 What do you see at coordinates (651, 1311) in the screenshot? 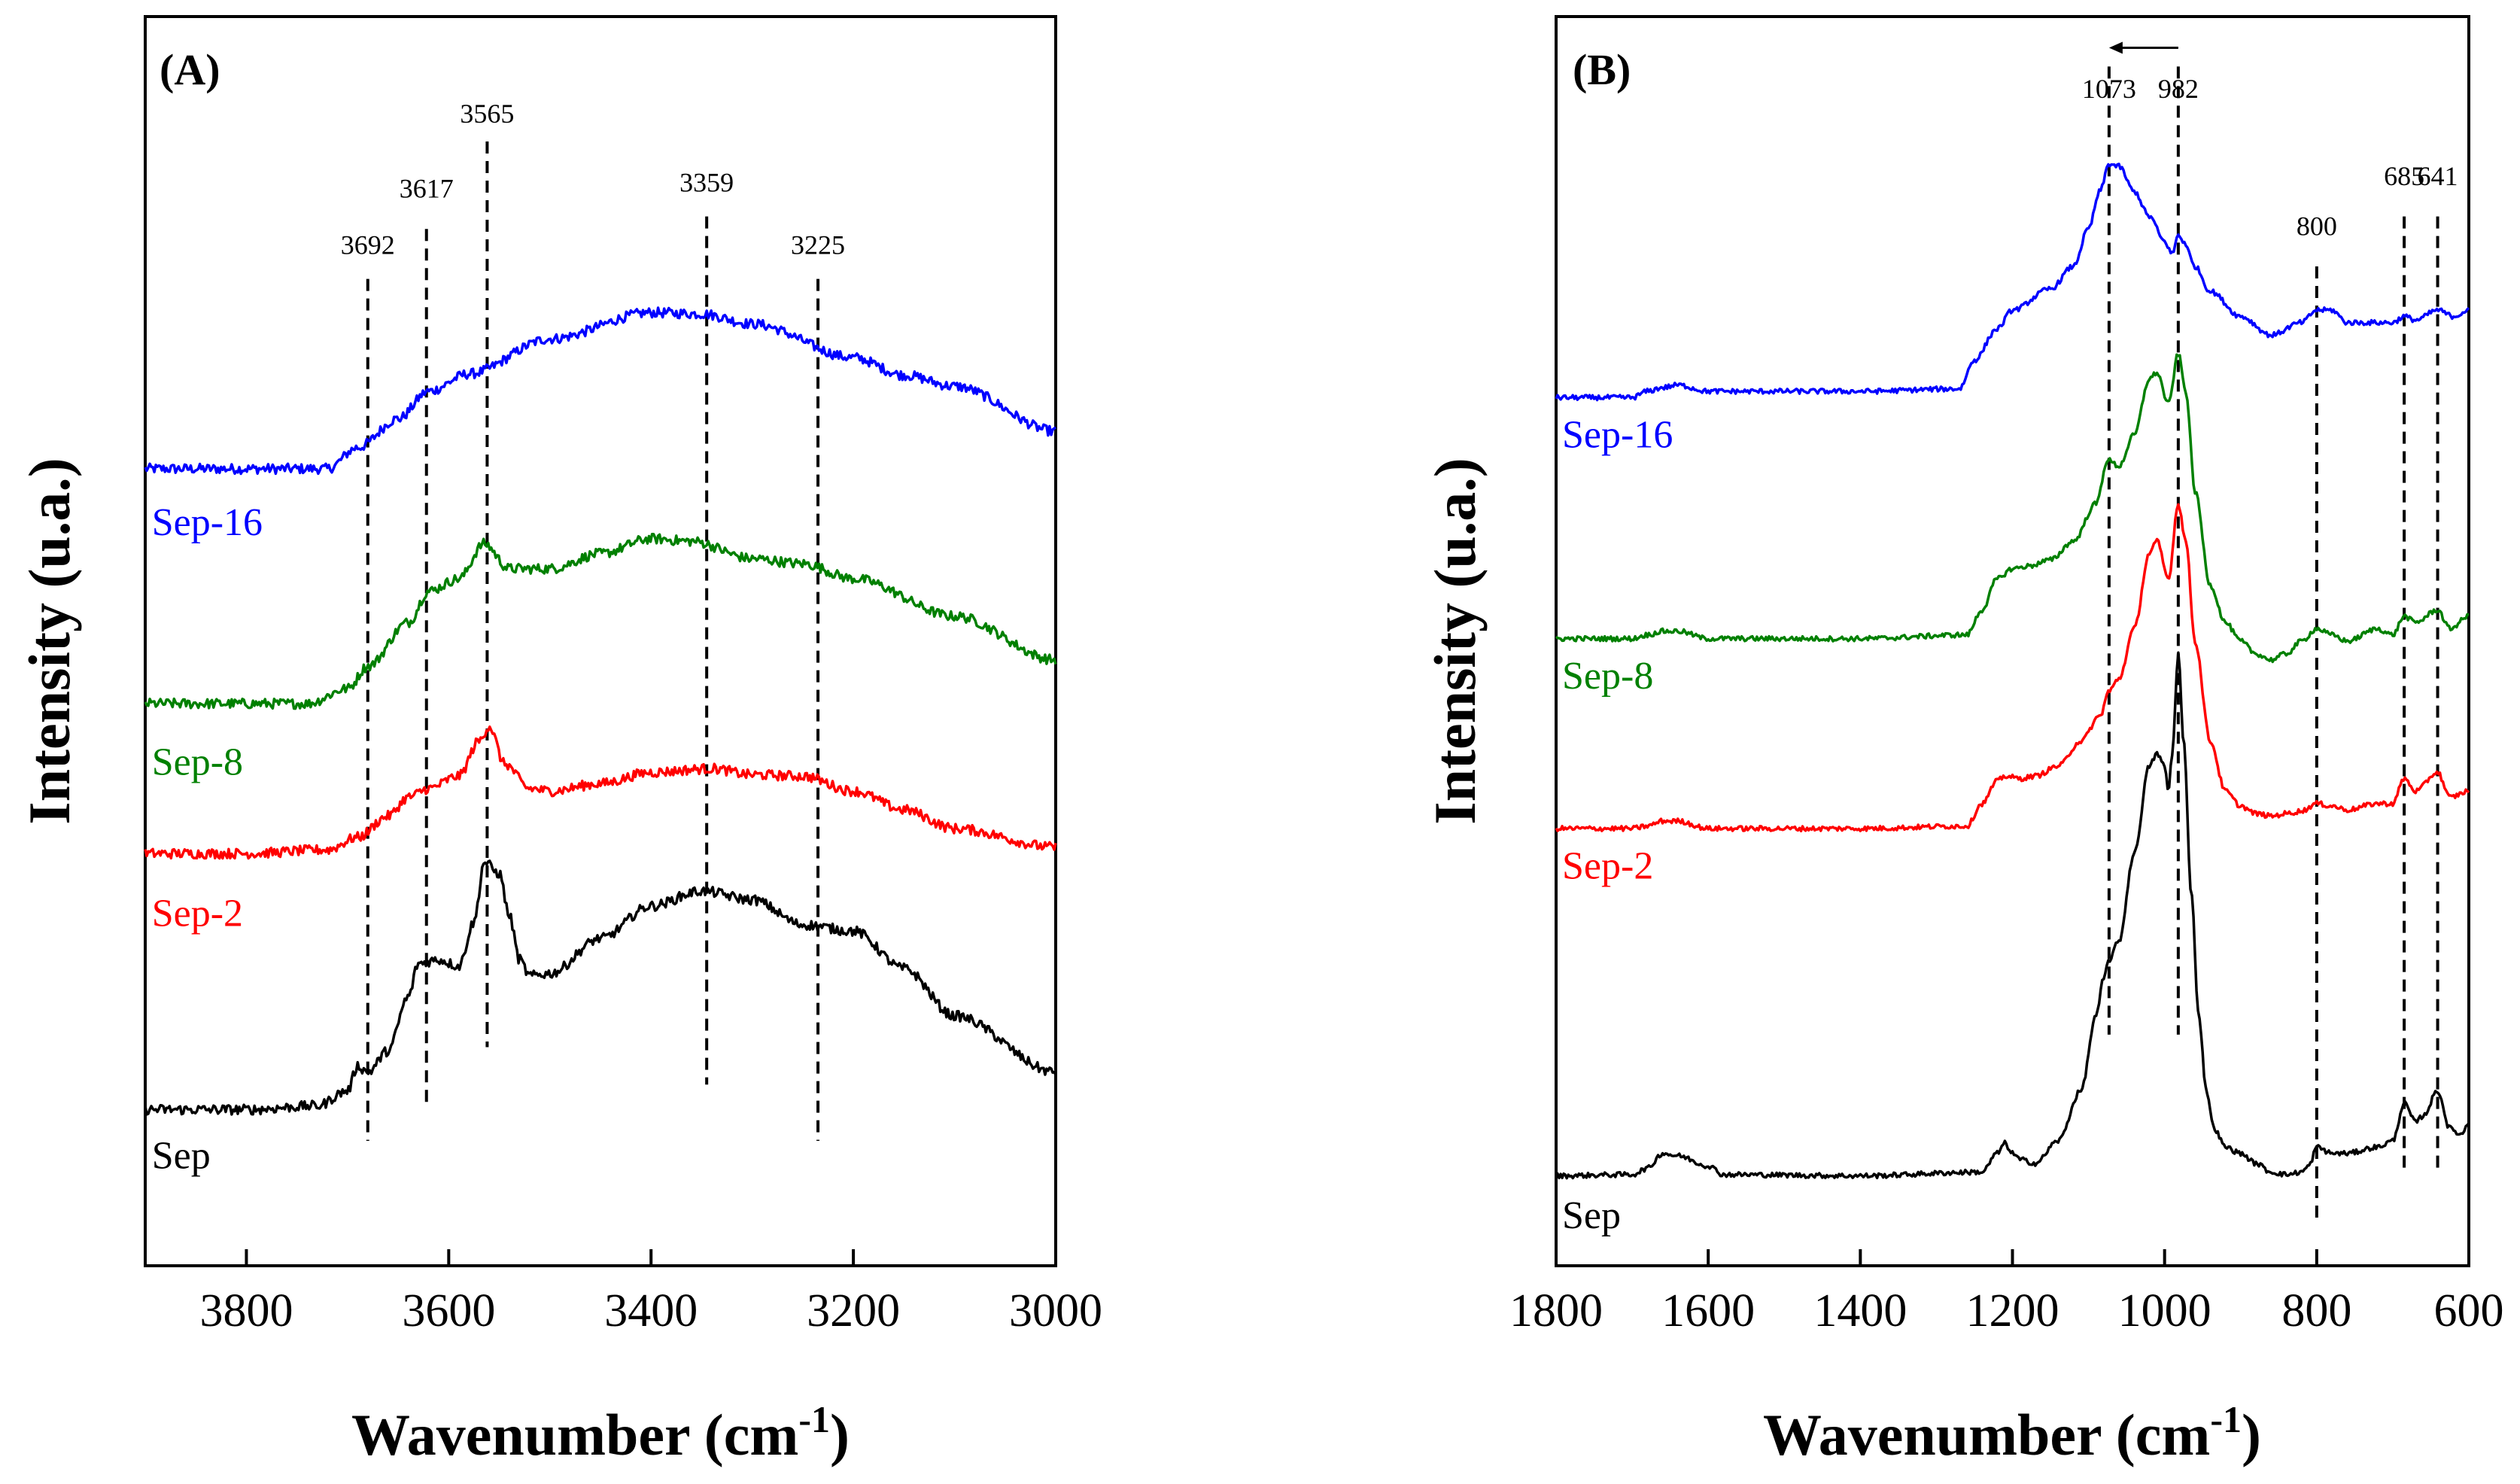
I see `panel-a-x-tick-label: 3400` at bounding box center [651, 1311].